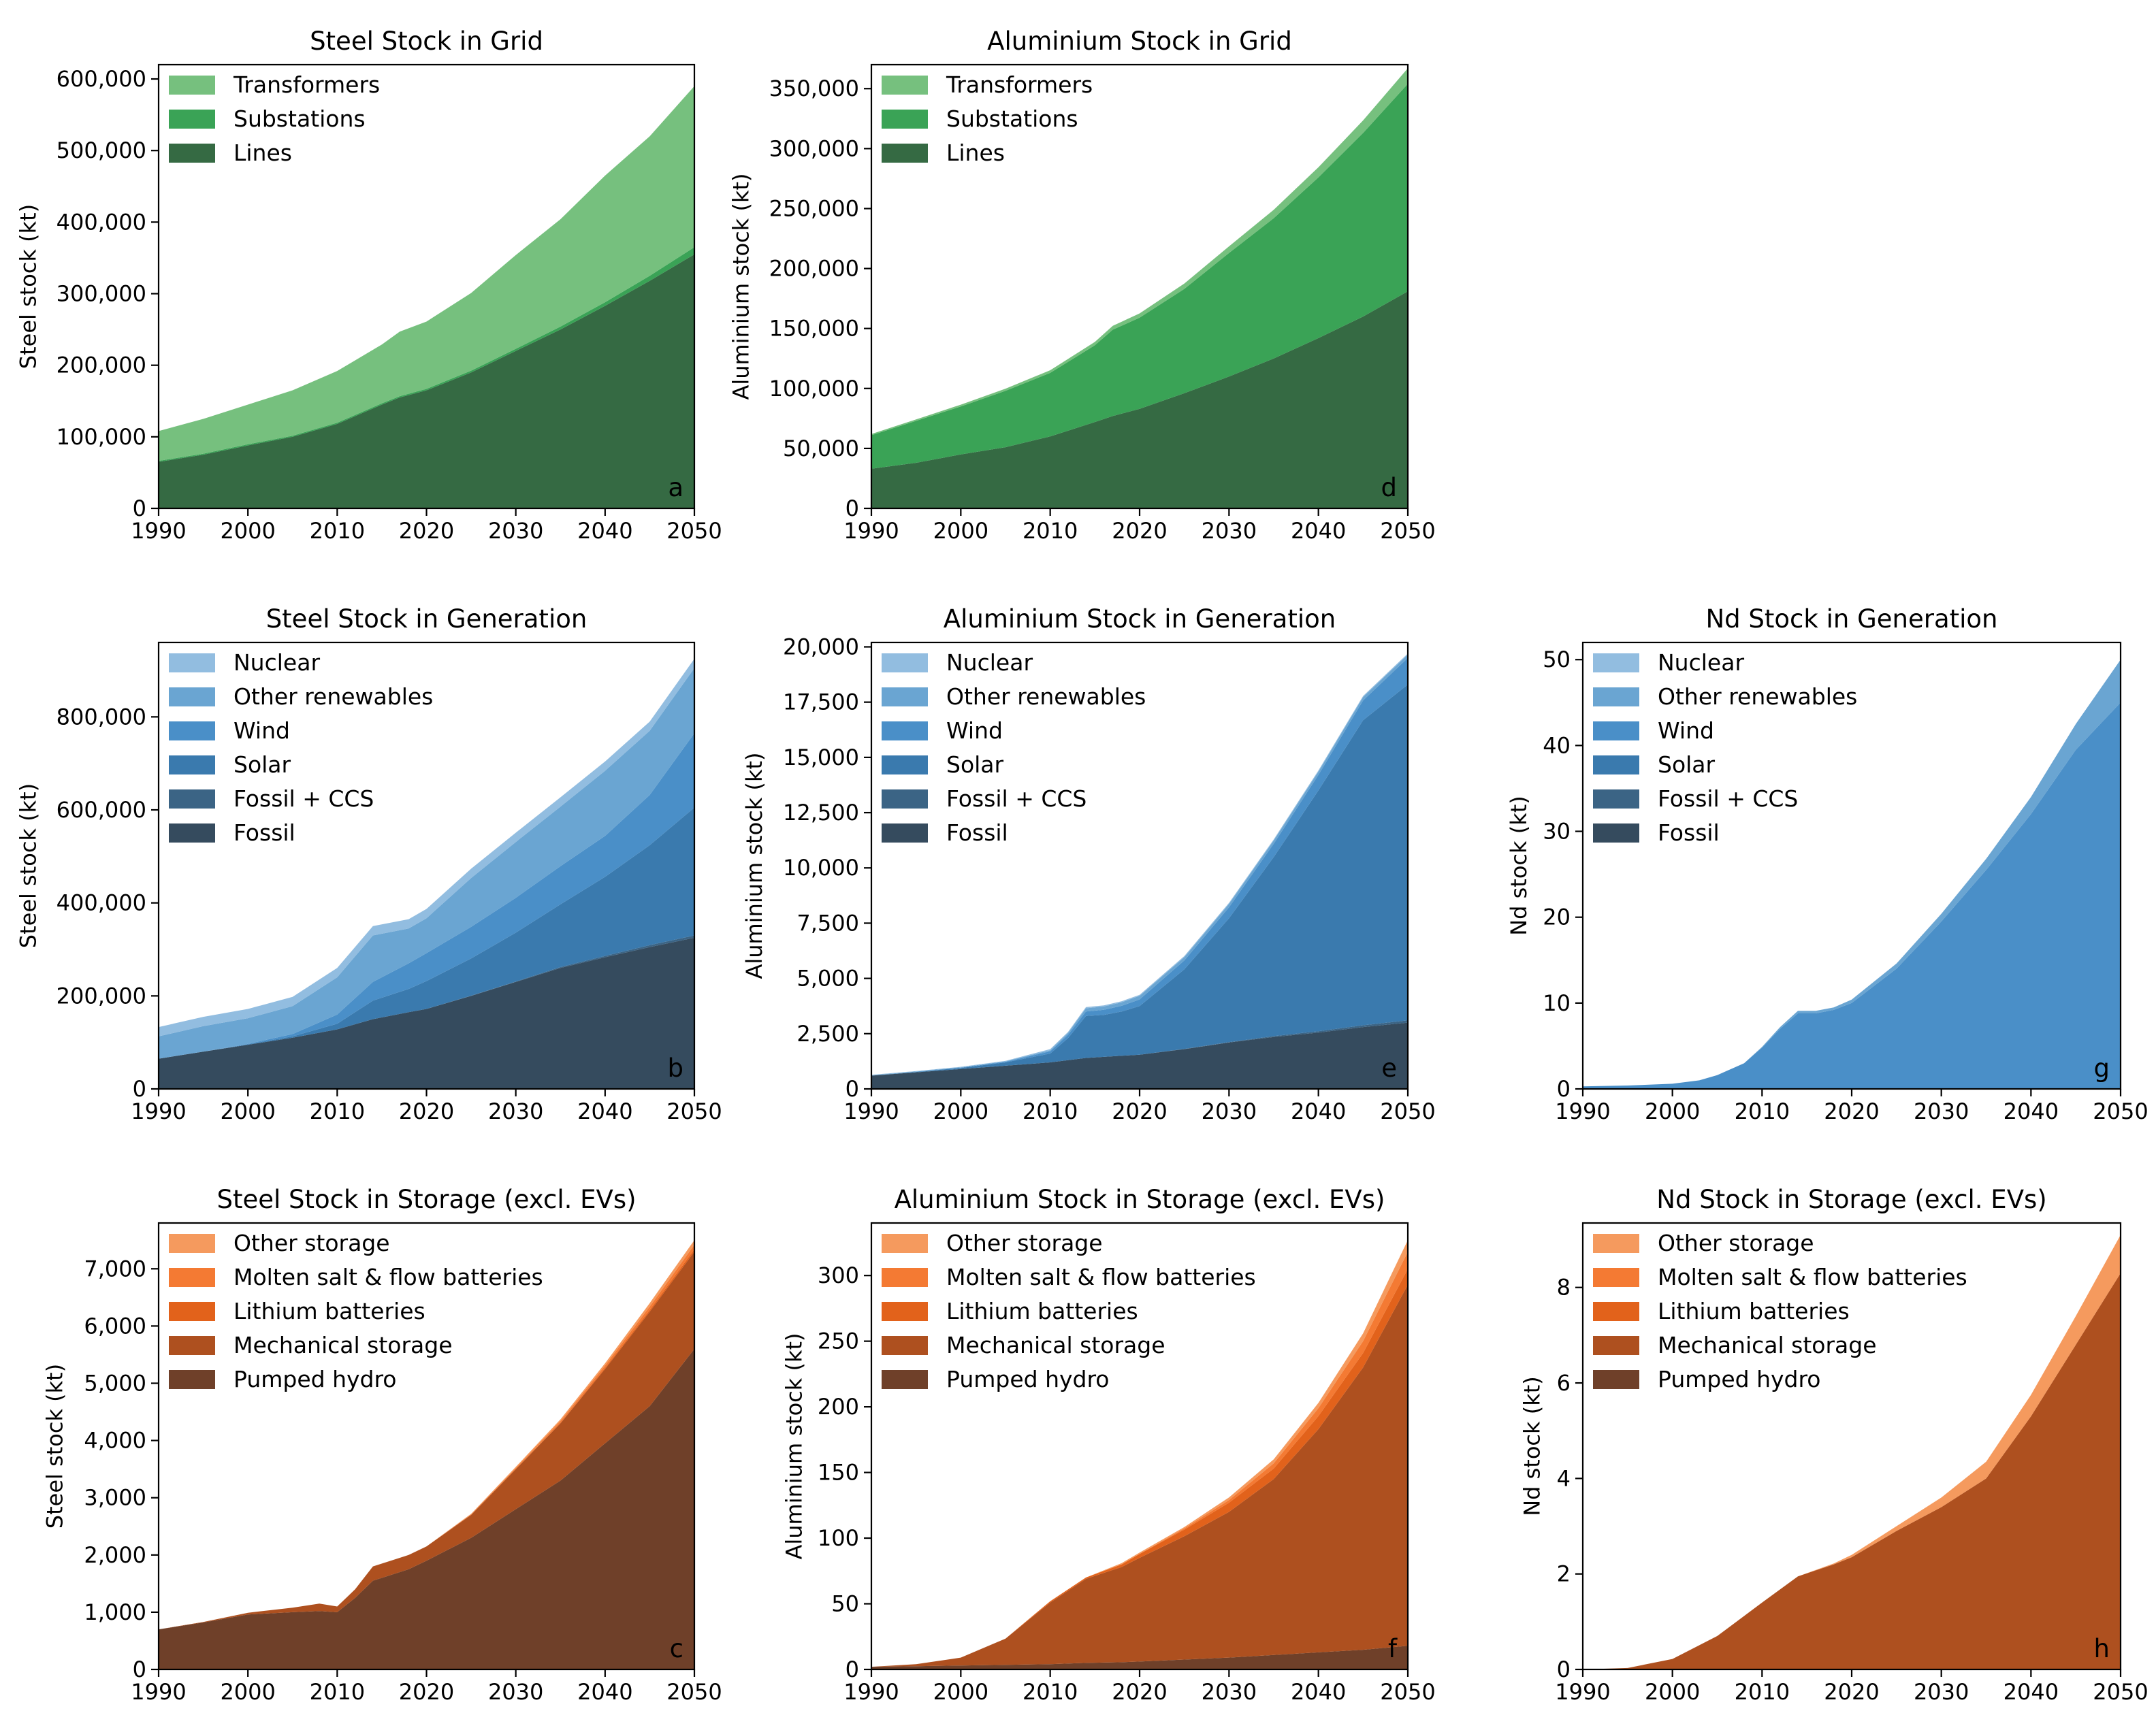 The image size is (2156, 1713). Describe the element at coordinates (839, 1538) in the screenshot. I see `y-tick-label: 100` at that location.